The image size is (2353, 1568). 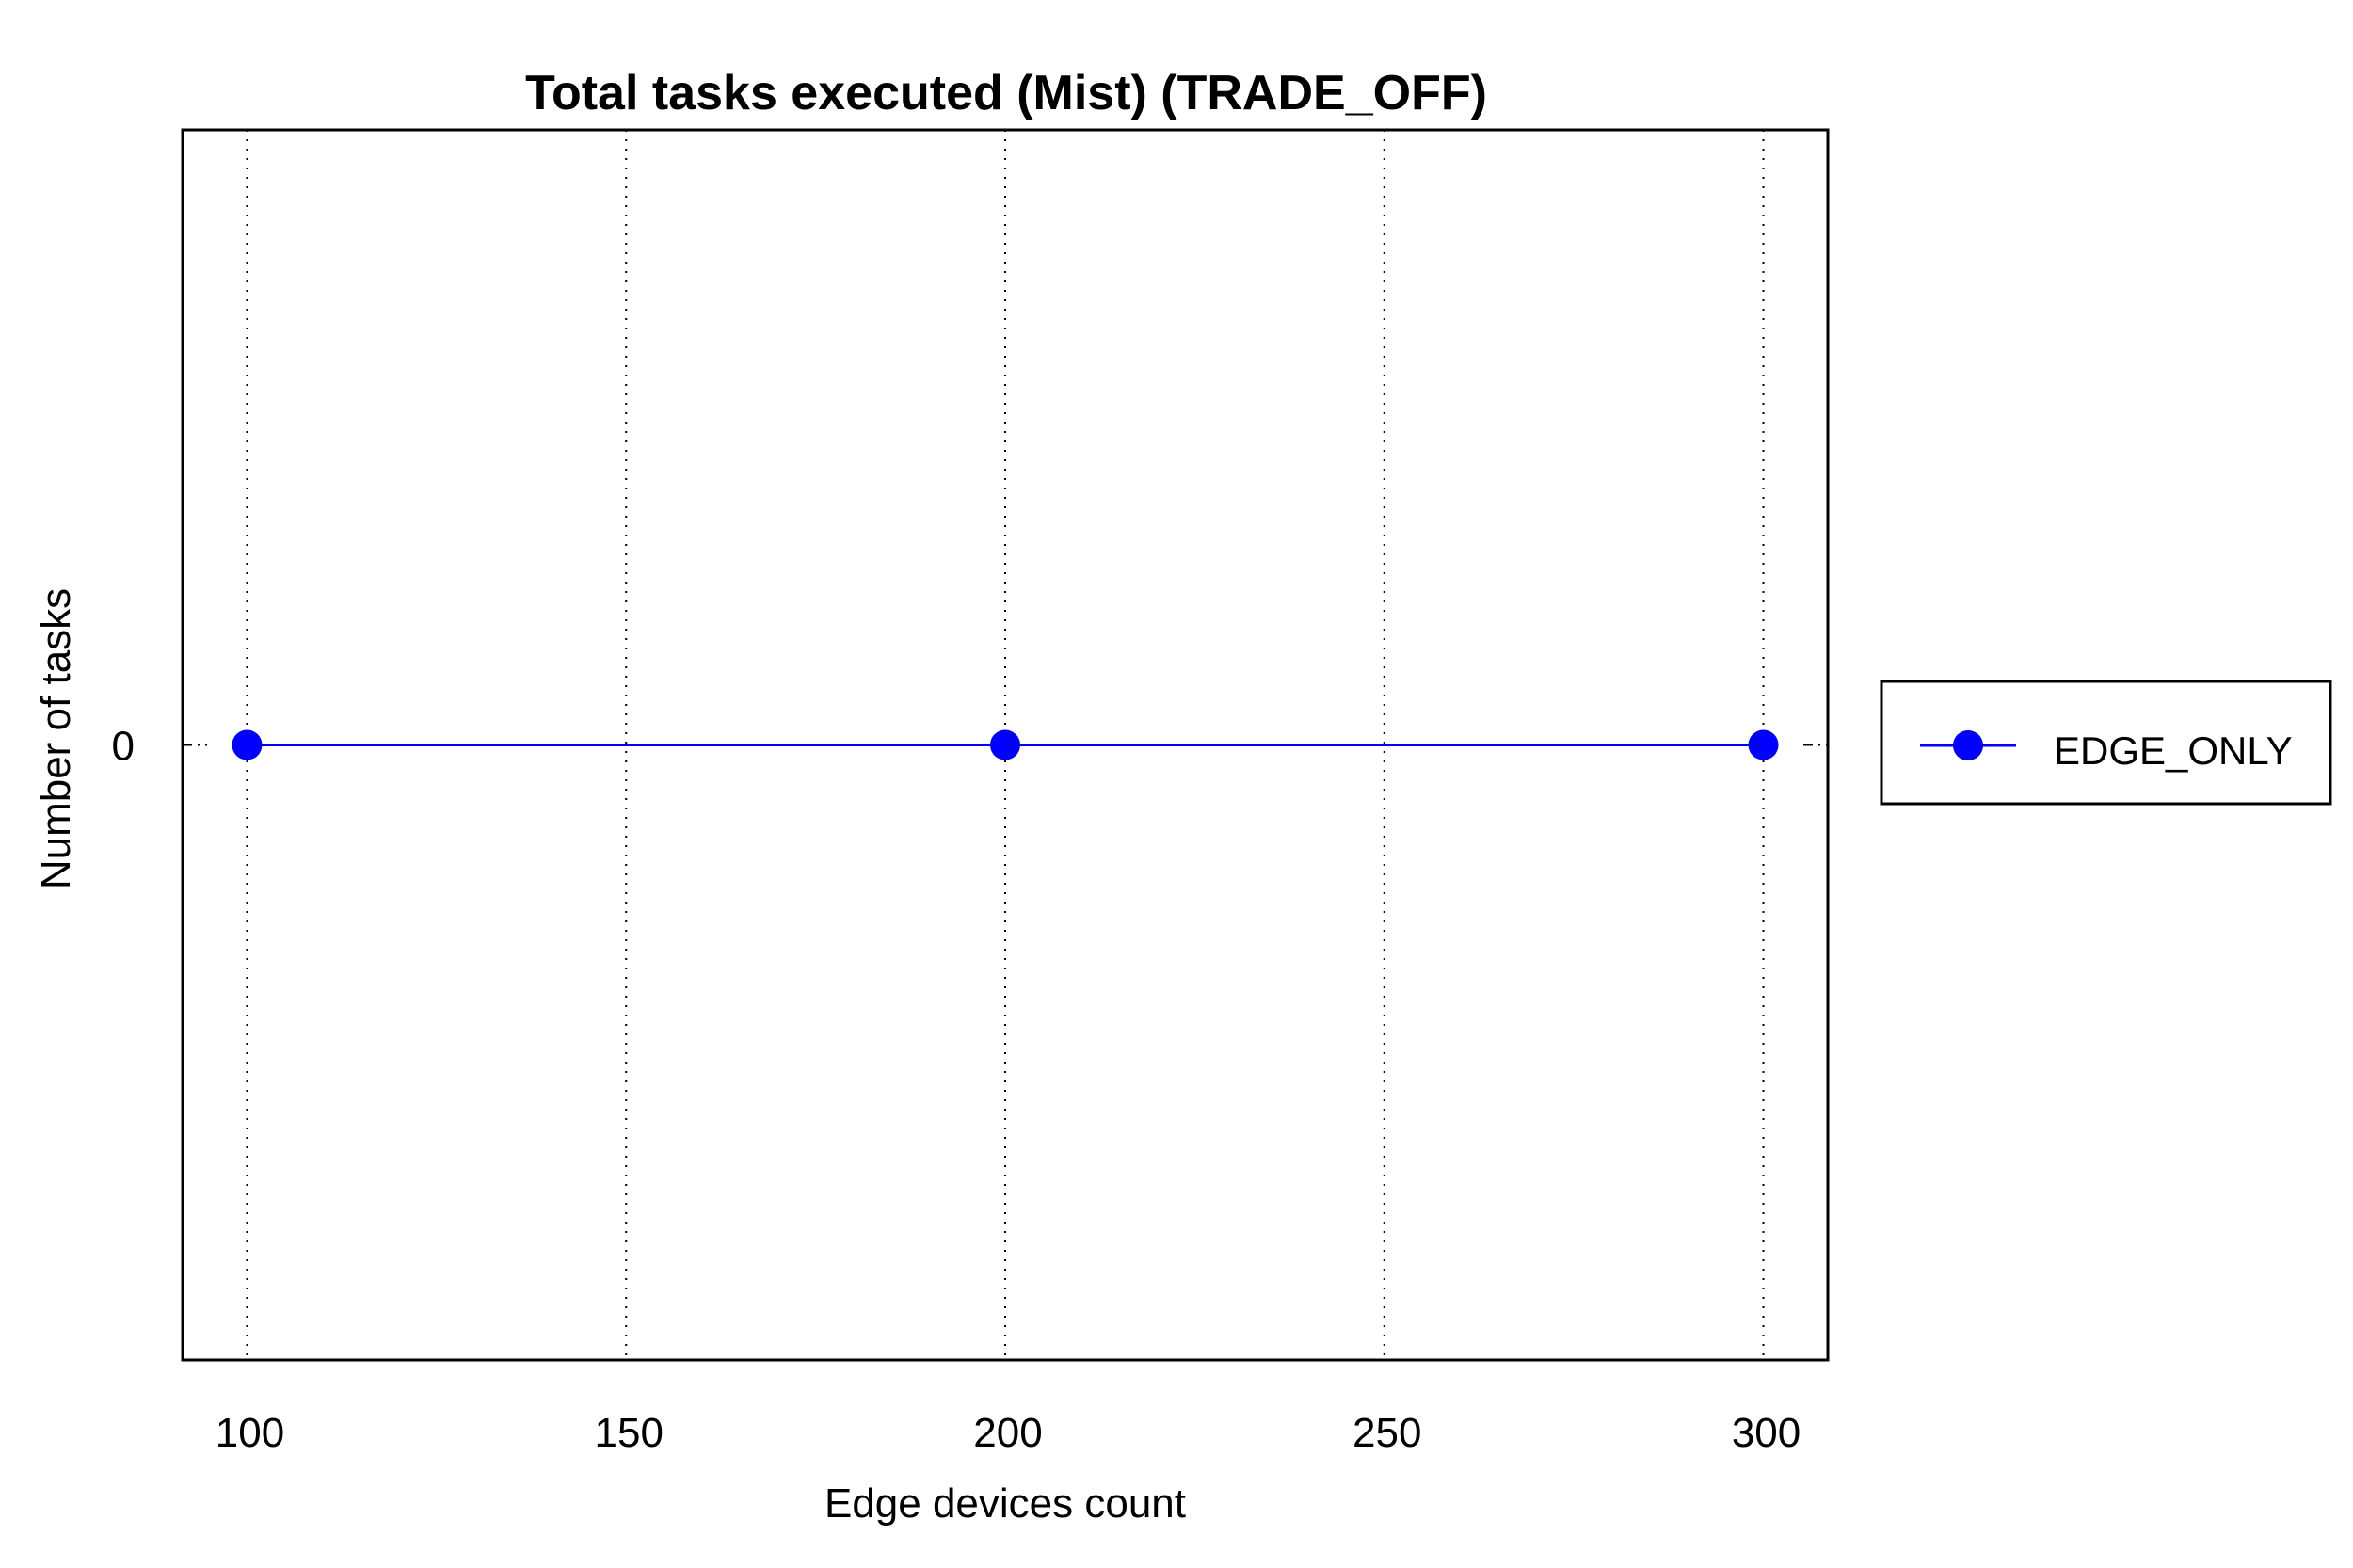 What do you see at coordinates (1387, 1433) in the screenshot?
I see `x-tick-label: 250` at bounding box center [1387, 1433].